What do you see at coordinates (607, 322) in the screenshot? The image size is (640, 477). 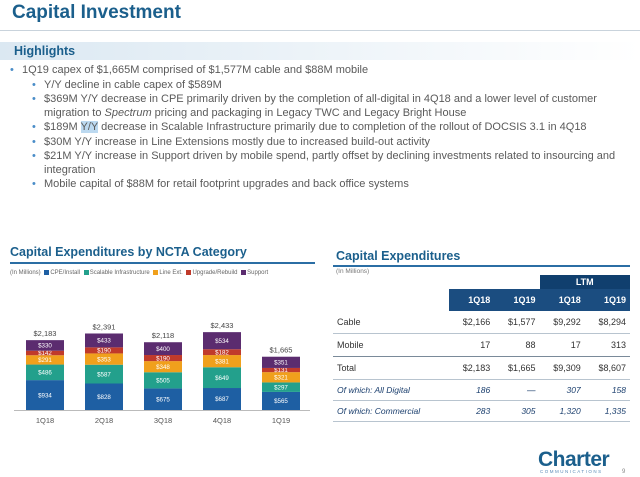 I see `table-cell: $8,294` at bounding box center [607, 322].